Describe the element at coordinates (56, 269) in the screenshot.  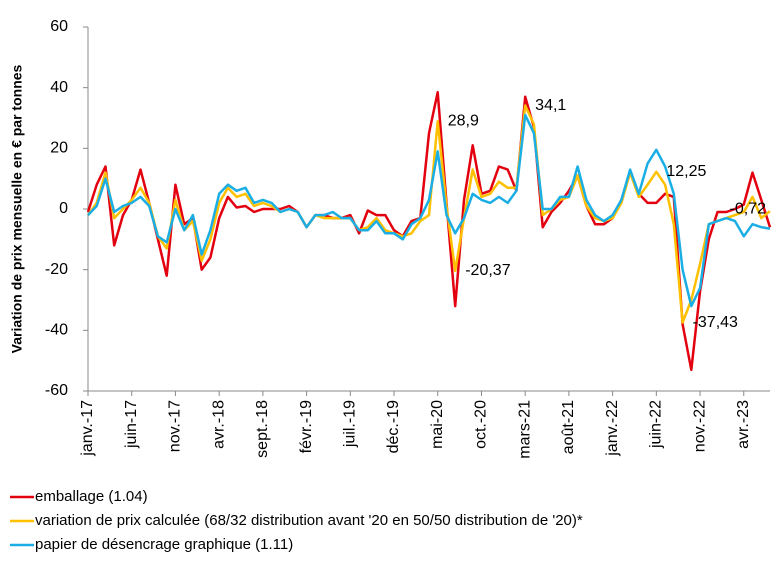
I see `y-tick-label: -20` at that location.